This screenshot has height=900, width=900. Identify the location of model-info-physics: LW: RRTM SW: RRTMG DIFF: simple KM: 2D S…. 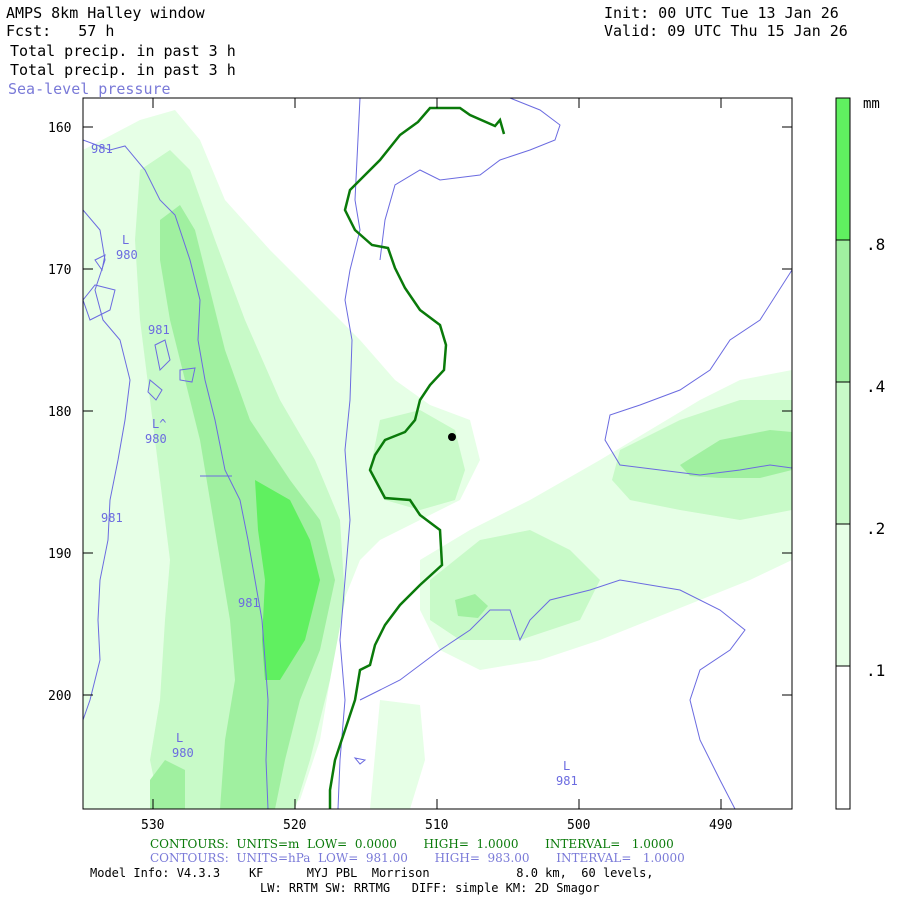
(430, 888).